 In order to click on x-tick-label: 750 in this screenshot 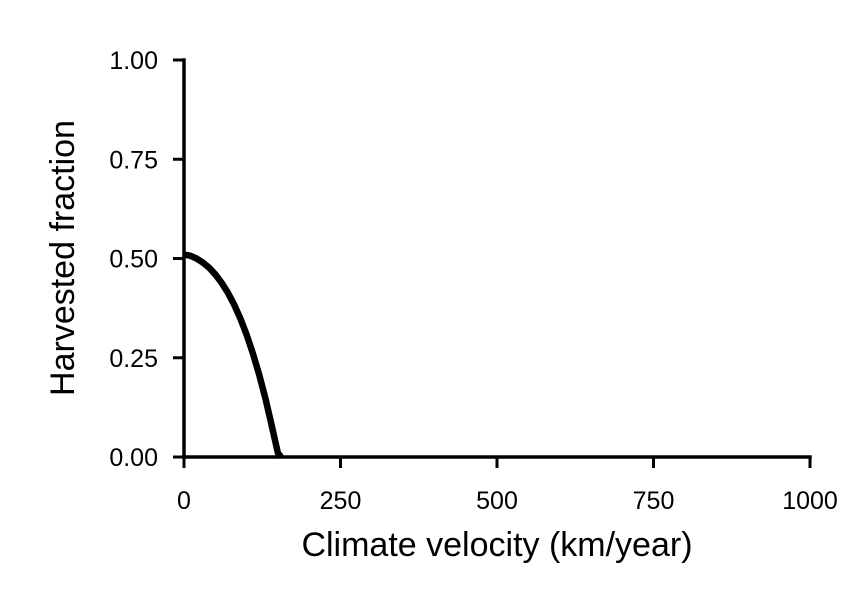, I will do `click(654, 501)`.